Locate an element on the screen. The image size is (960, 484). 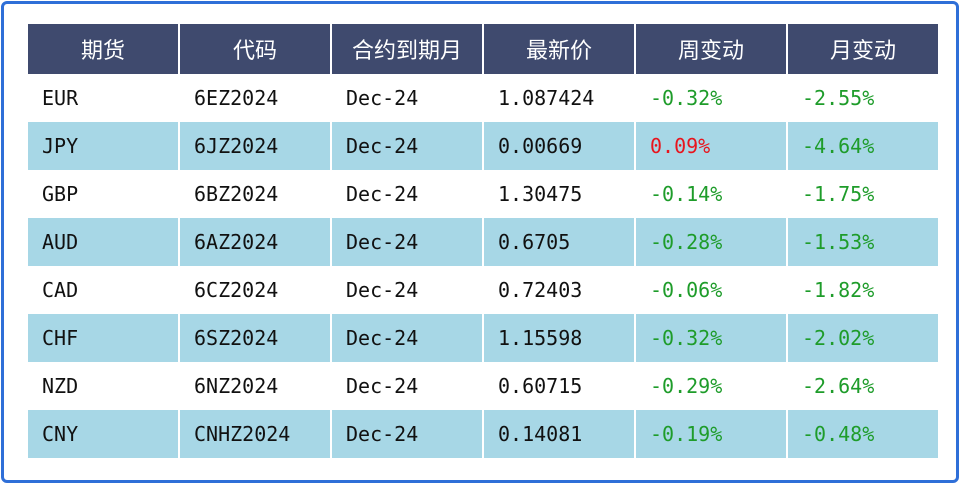
cell-symbol: EUR is located at coordinates (103, 98).